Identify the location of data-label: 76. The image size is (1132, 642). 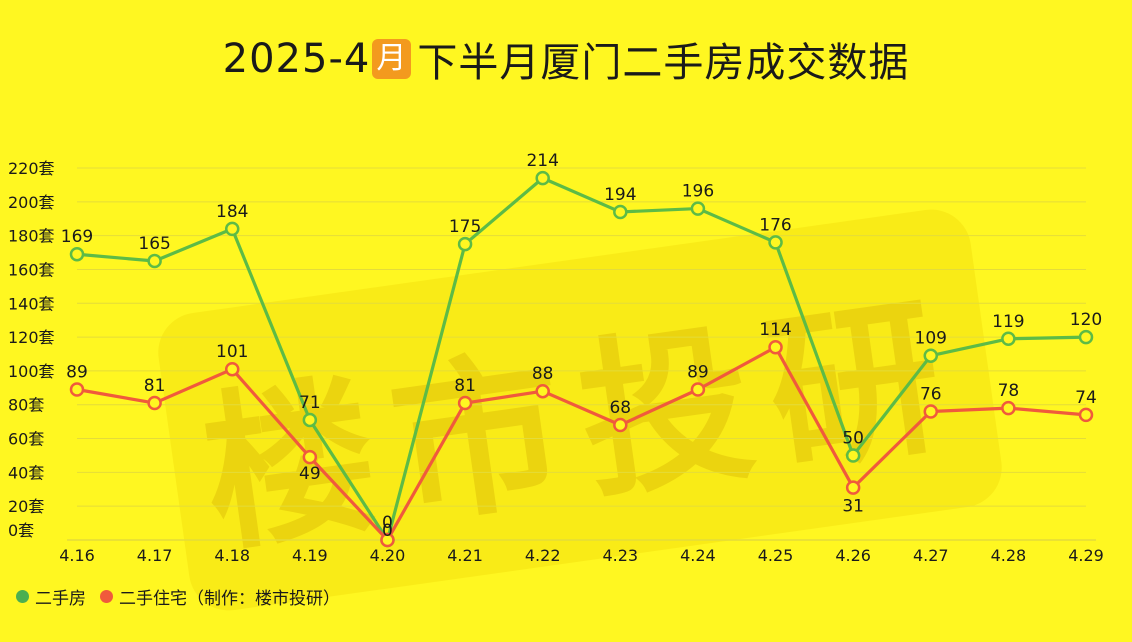
(931, 394).